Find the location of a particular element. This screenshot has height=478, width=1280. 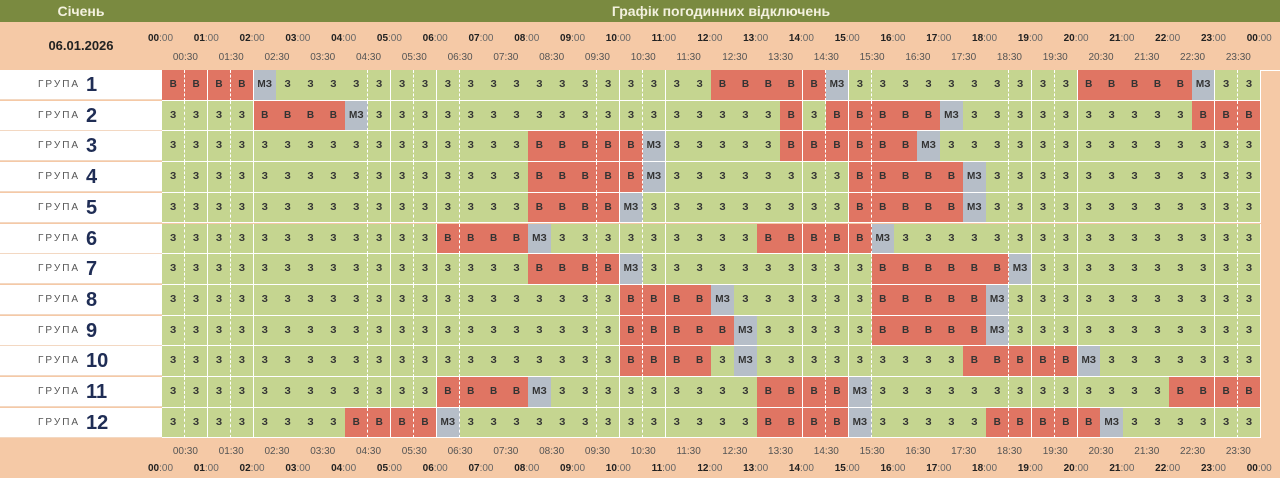

bottom-hour-tick: 22:00 is located at coordinates (1168, 468).